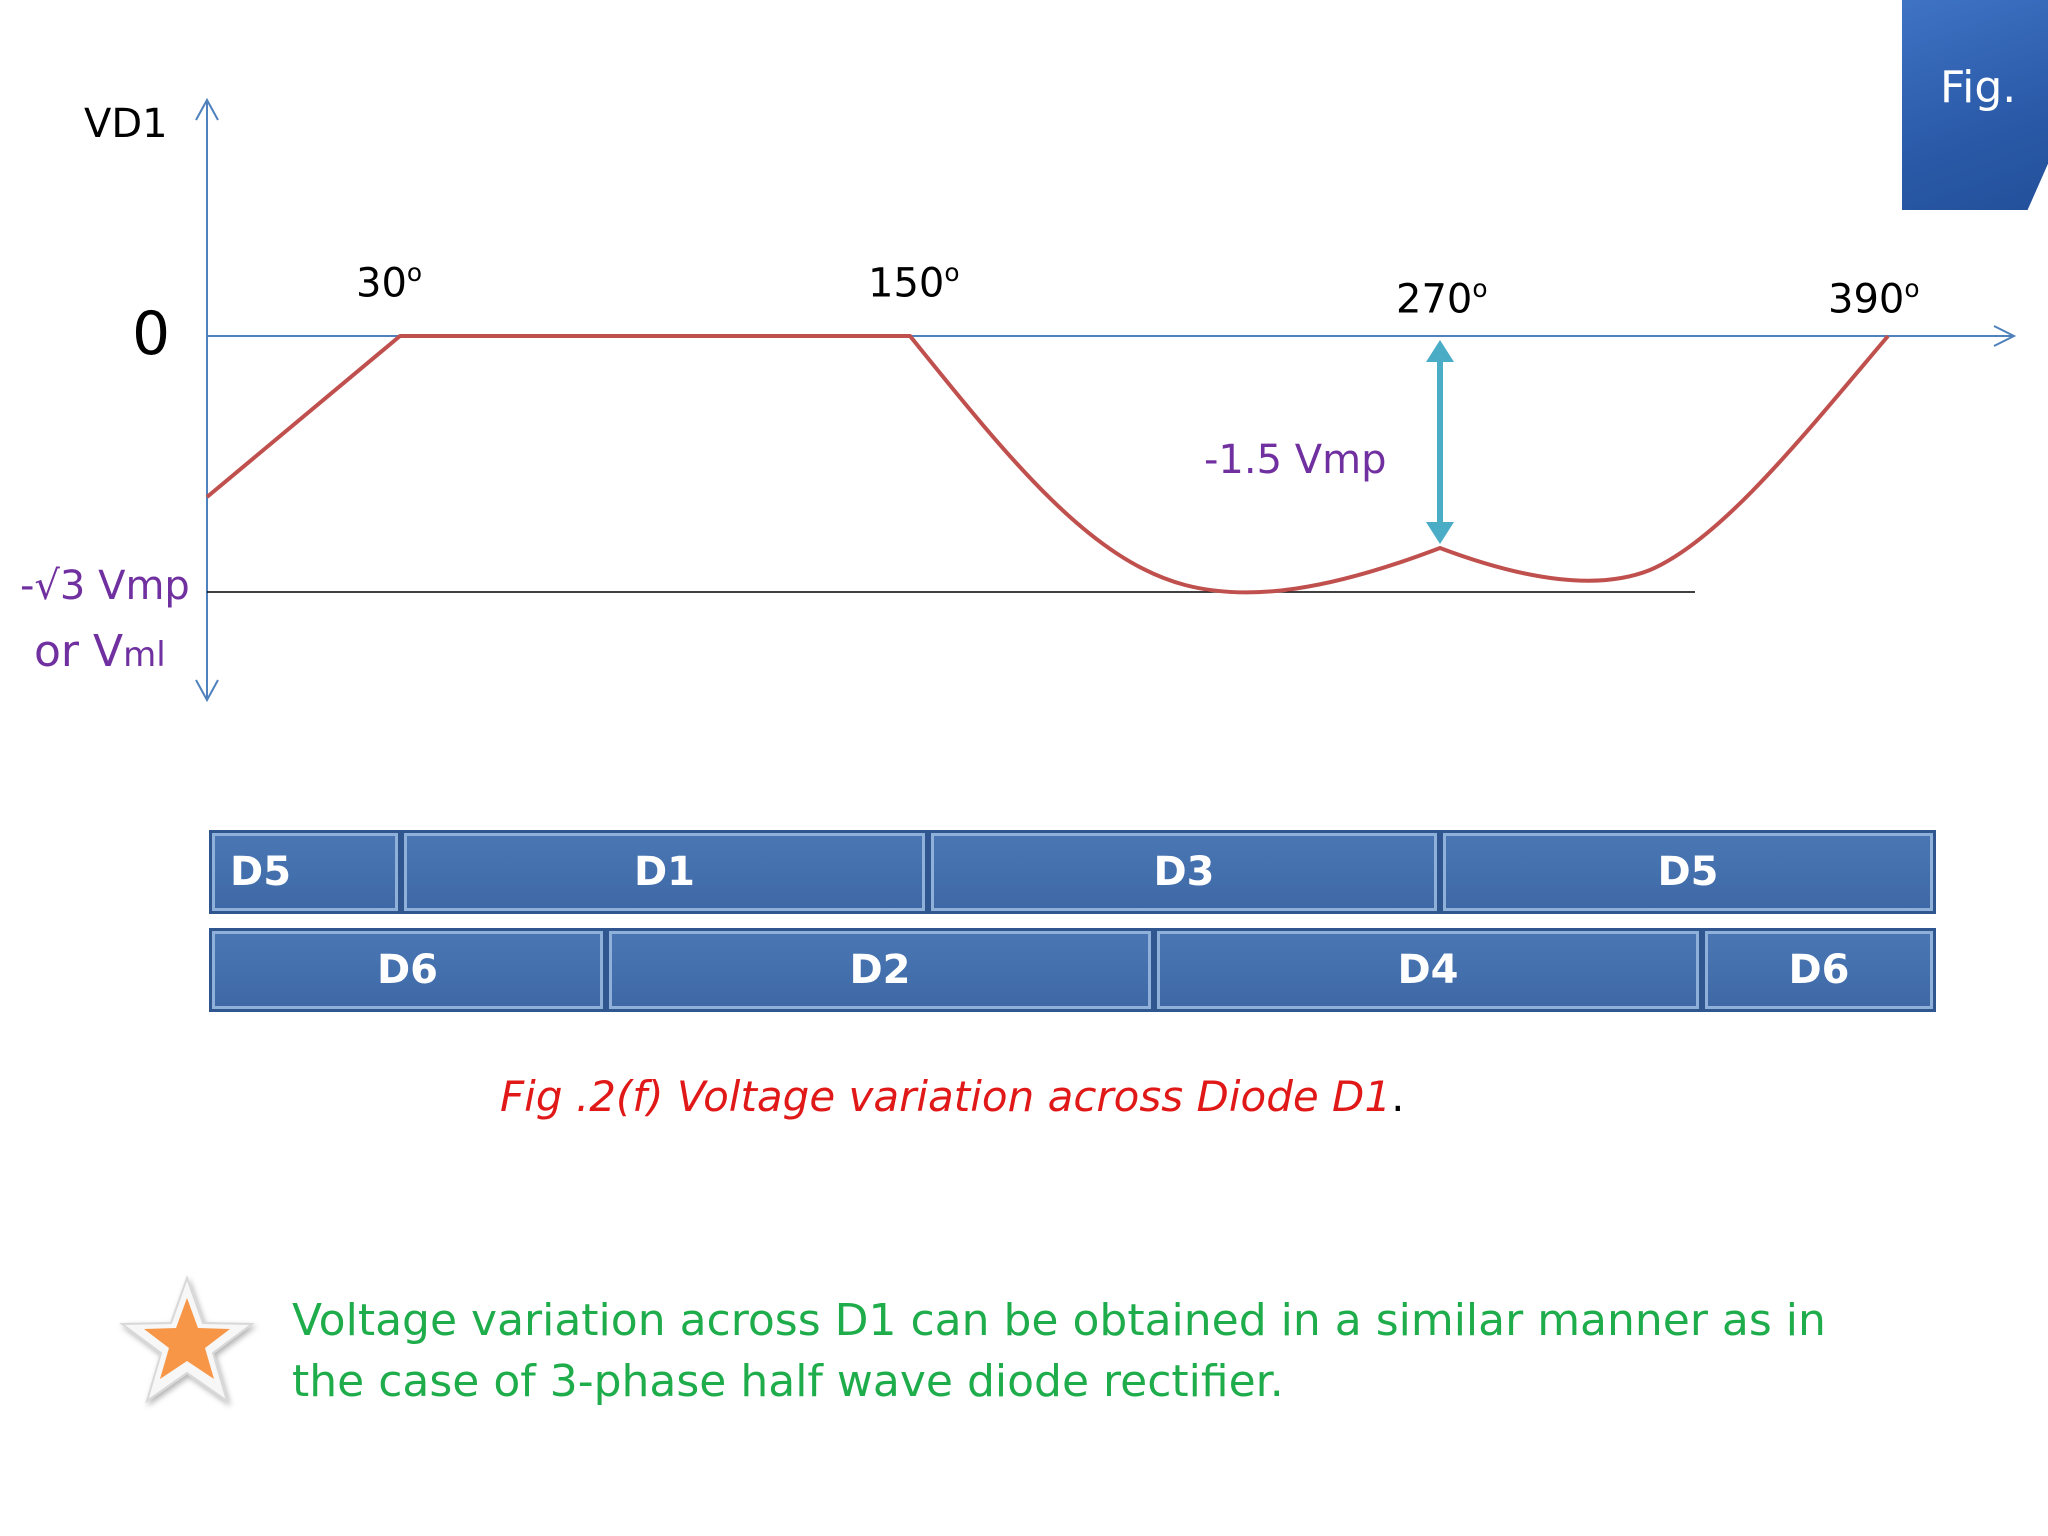 This screenshot has height=1536, width=2048. Describe the element at coordinates (151, 334) in the screenshot. I see `zero-label: 0` at that location.